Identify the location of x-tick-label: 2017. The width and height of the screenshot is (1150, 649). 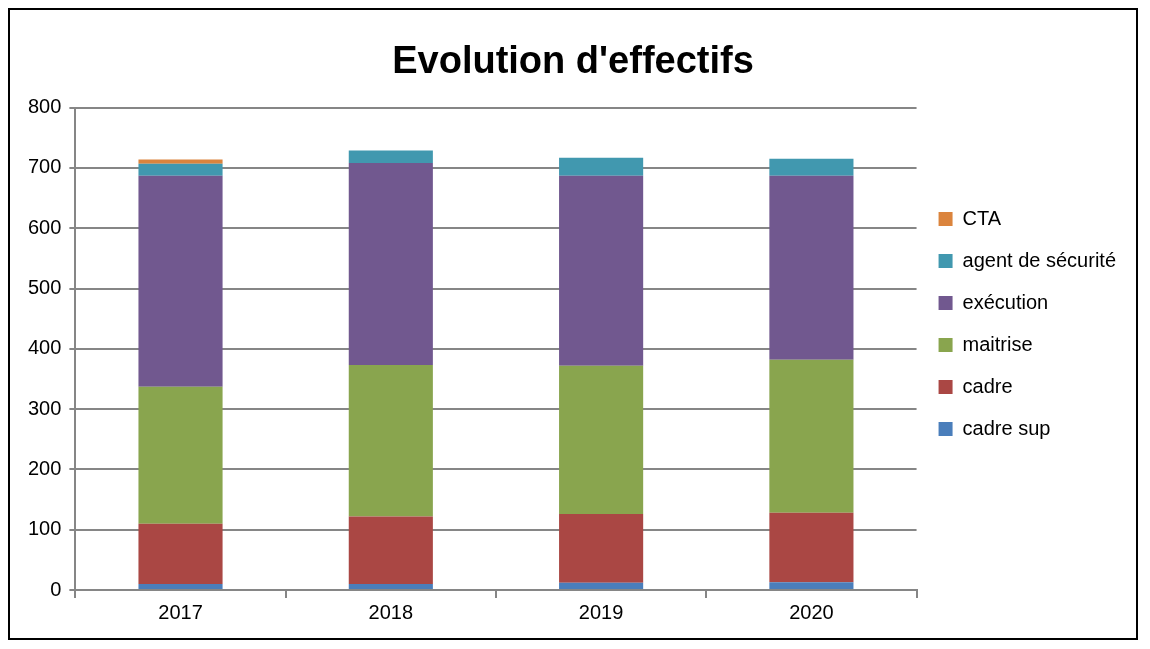
(180, 611).